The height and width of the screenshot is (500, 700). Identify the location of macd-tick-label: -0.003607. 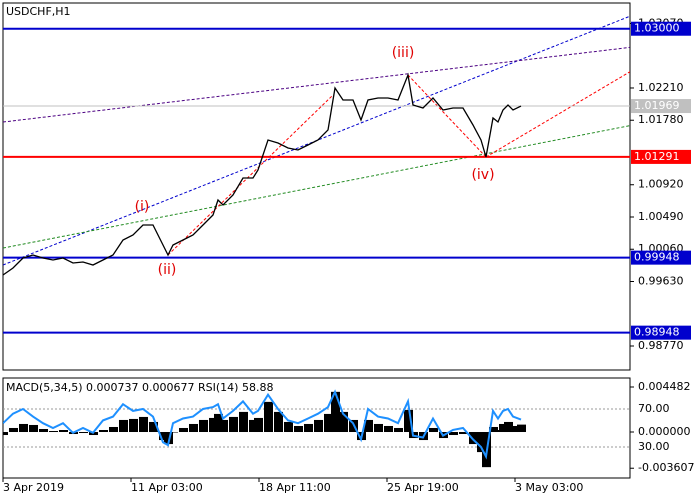
(666, 467).